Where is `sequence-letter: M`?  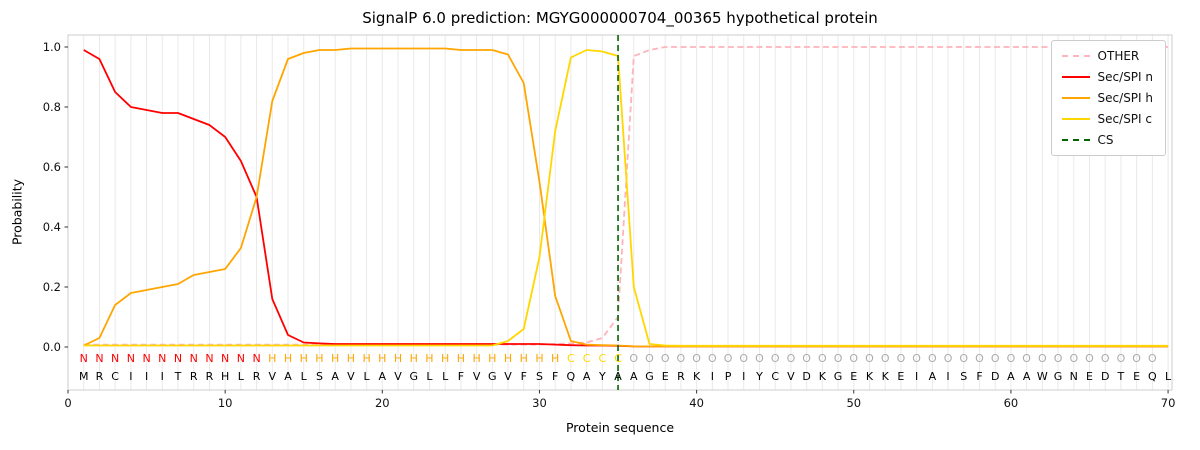 sequence-letter: M is located at coordinates (84, 376).